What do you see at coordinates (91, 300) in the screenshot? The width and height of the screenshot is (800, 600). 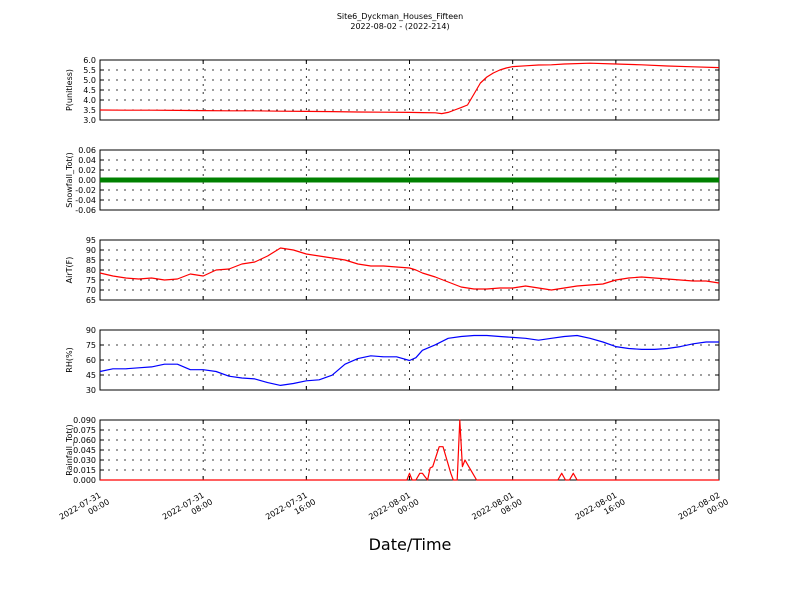 I see `y-tick-label: 65` at bounding box center [91, 300].